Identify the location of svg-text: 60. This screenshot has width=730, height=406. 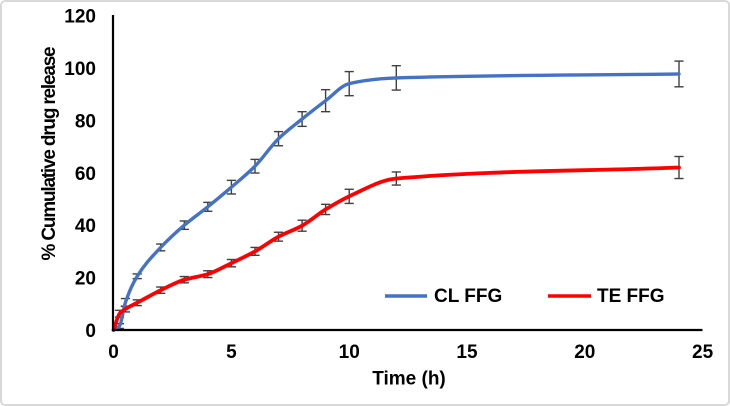
(85, 174).